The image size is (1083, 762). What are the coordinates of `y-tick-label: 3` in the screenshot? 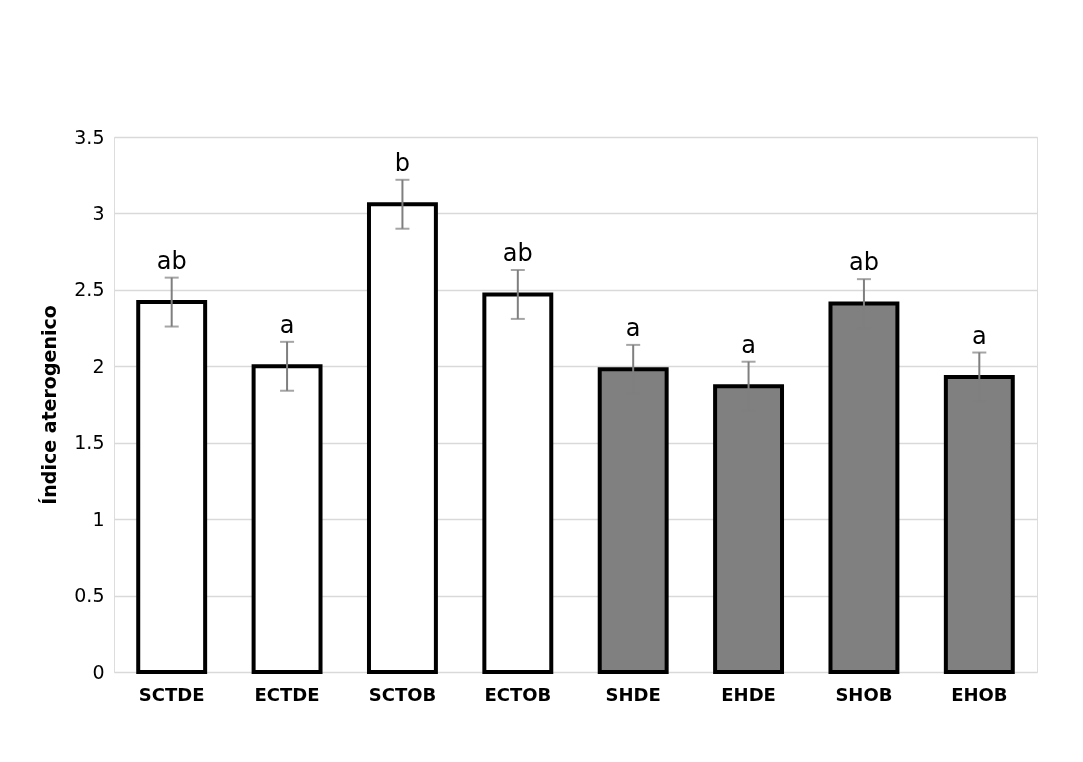 It's located at (98, 212).